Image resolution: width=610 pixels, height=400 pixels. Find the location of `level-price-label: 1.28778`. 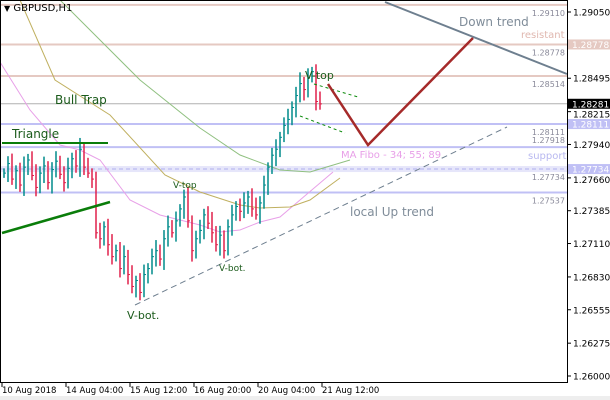

level-price-label: 1.28778 is located at coordinates (548, 52).